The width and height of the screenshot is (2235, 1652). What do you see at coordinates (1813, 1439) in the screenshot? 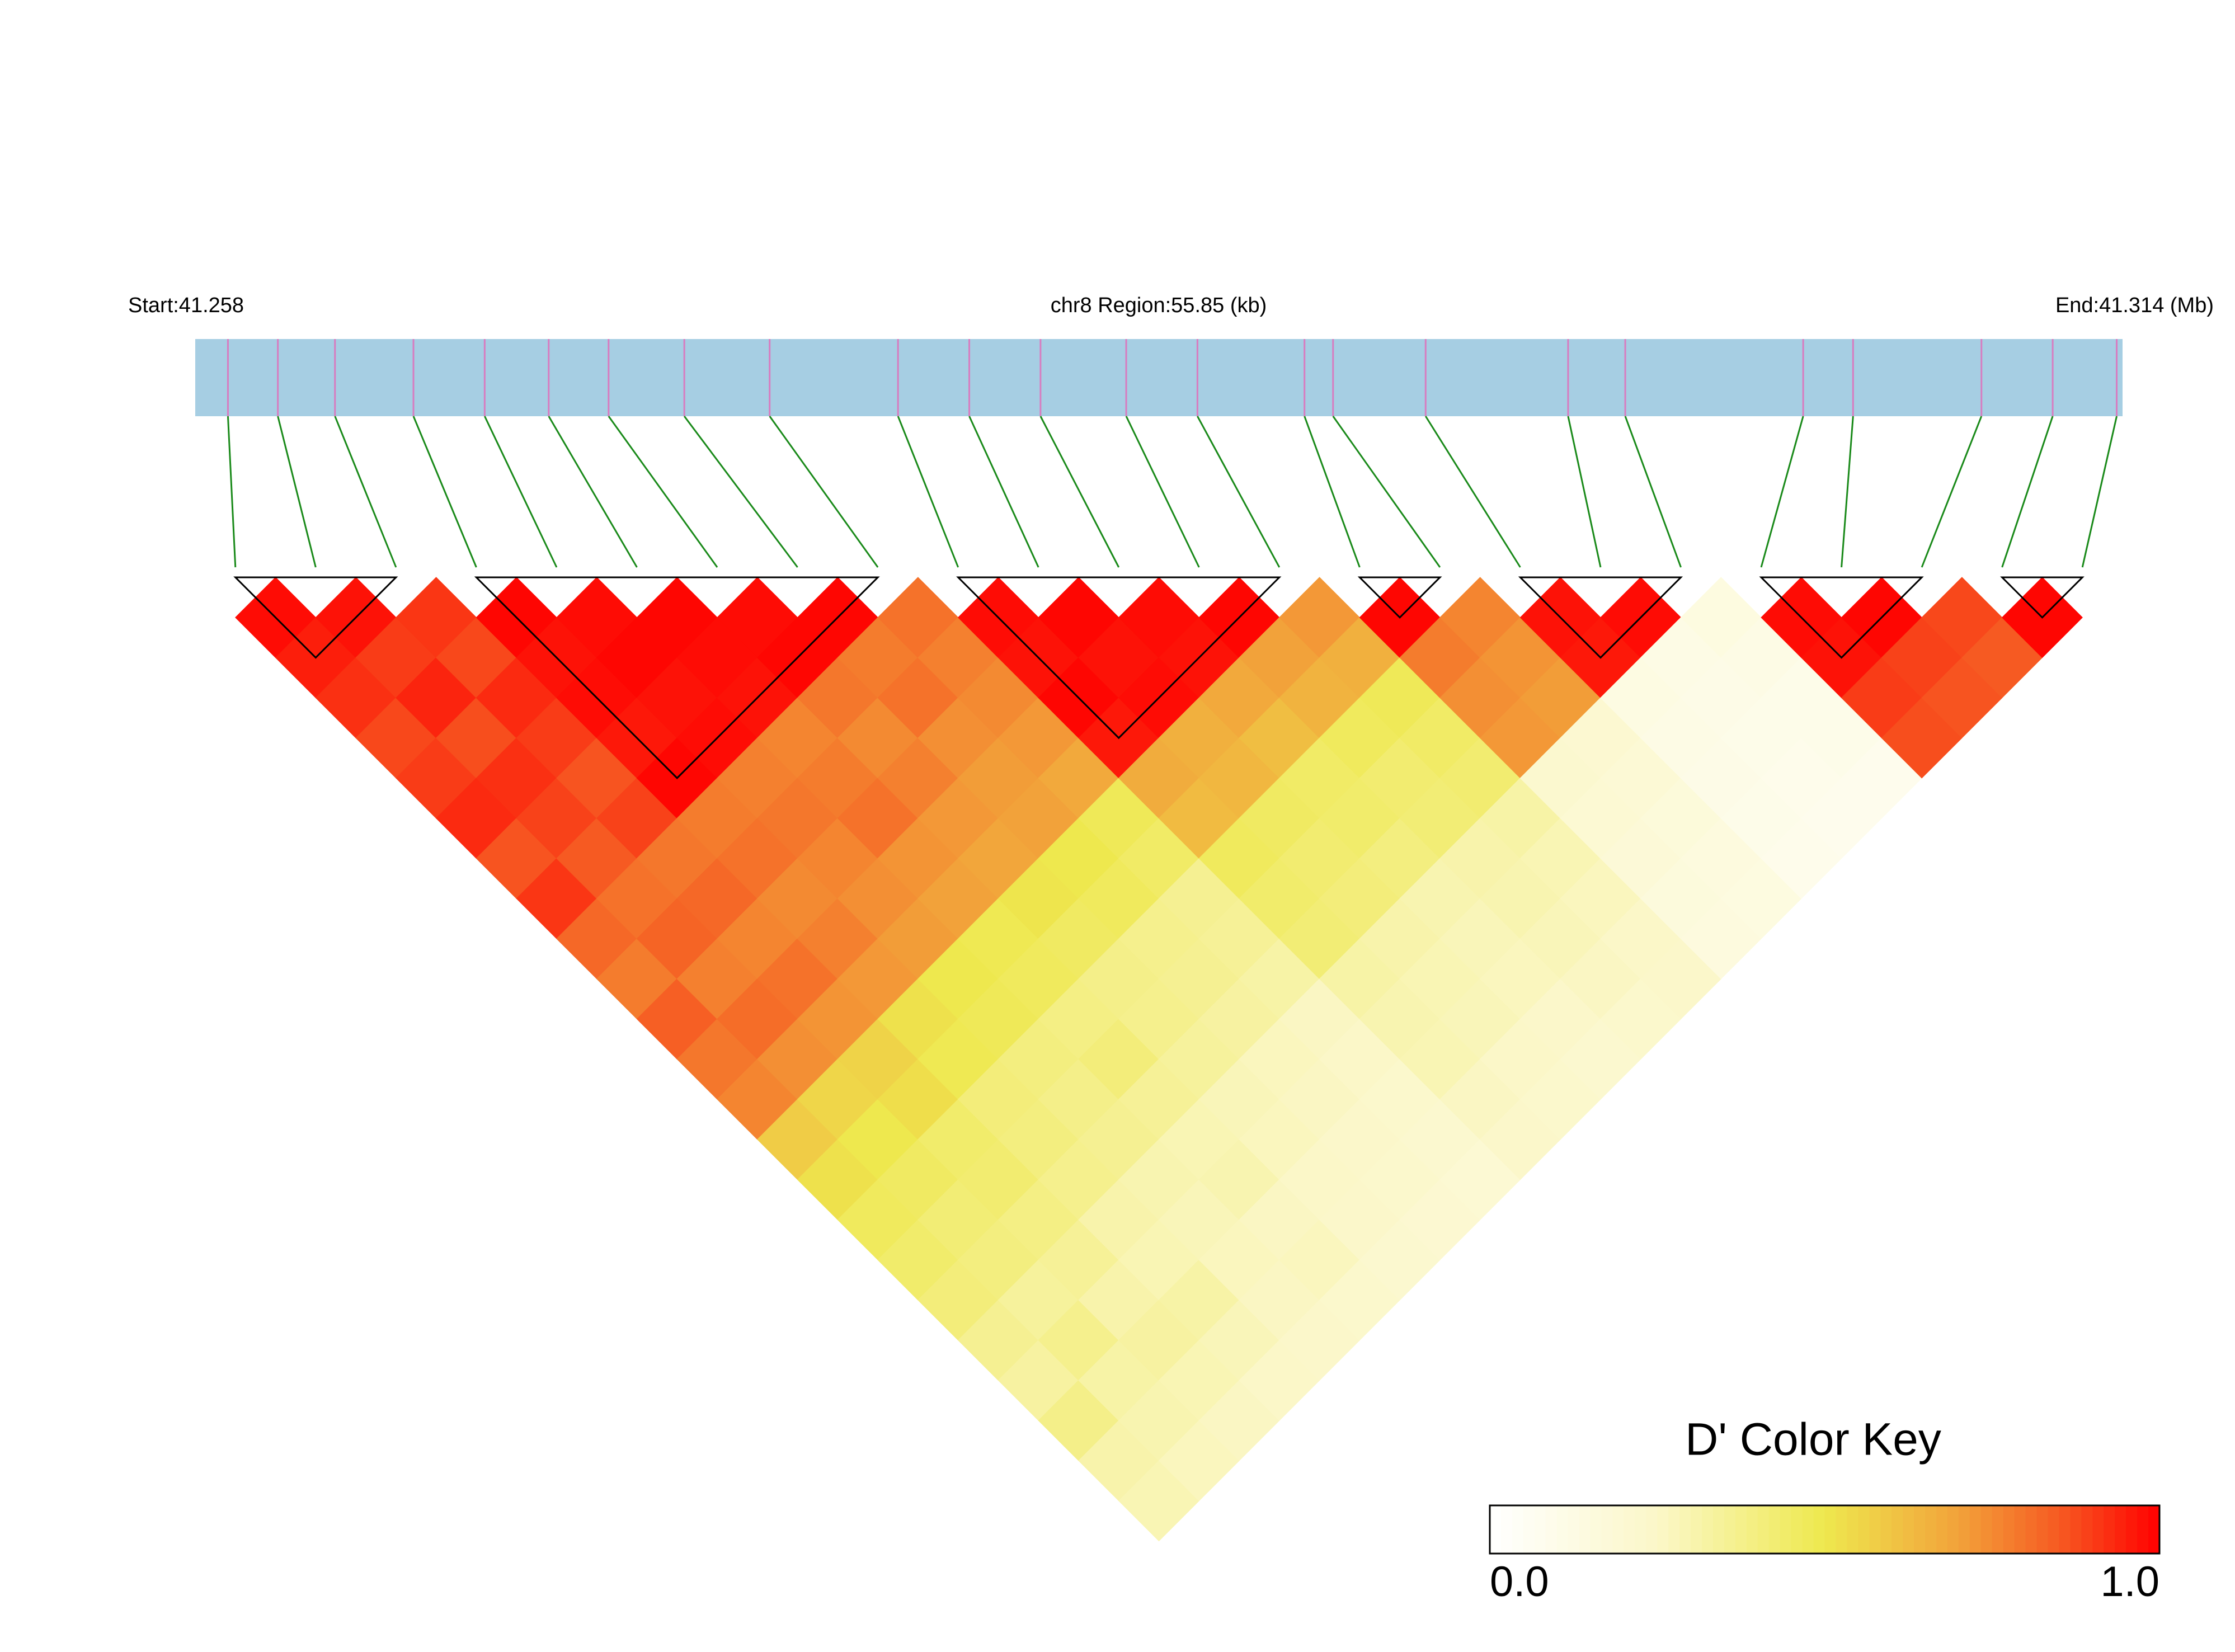
I see `color-key-title: D' Color Key` at bounding box center [1813, 1439].